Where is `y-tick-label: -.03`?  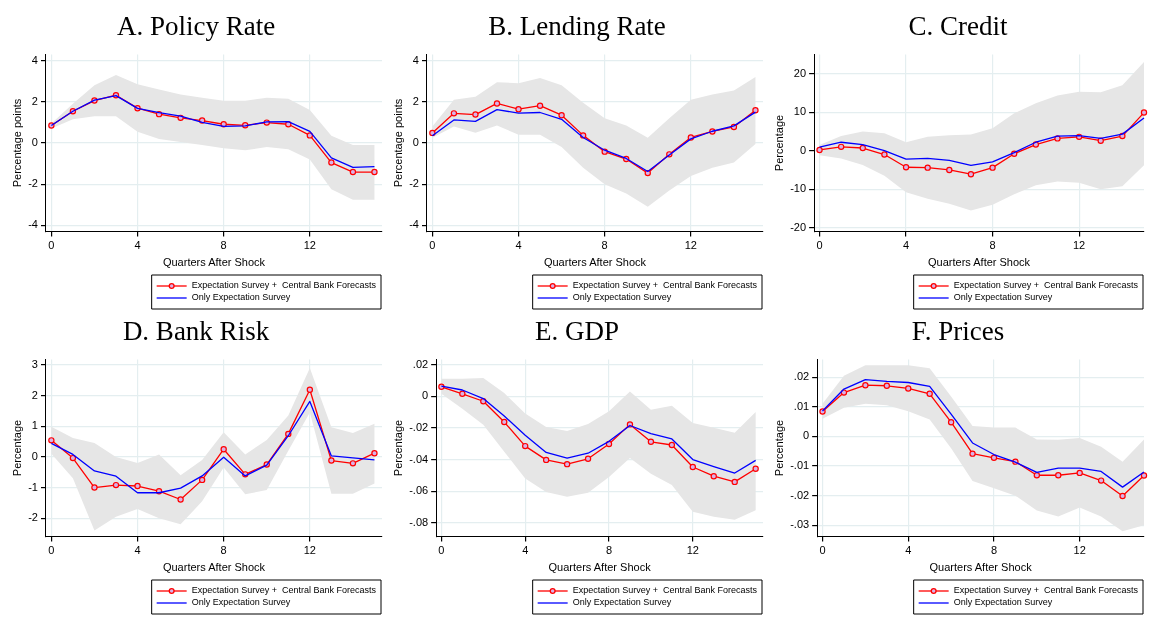
y-tick-label: -.03 is located at coordinates (800, 524).